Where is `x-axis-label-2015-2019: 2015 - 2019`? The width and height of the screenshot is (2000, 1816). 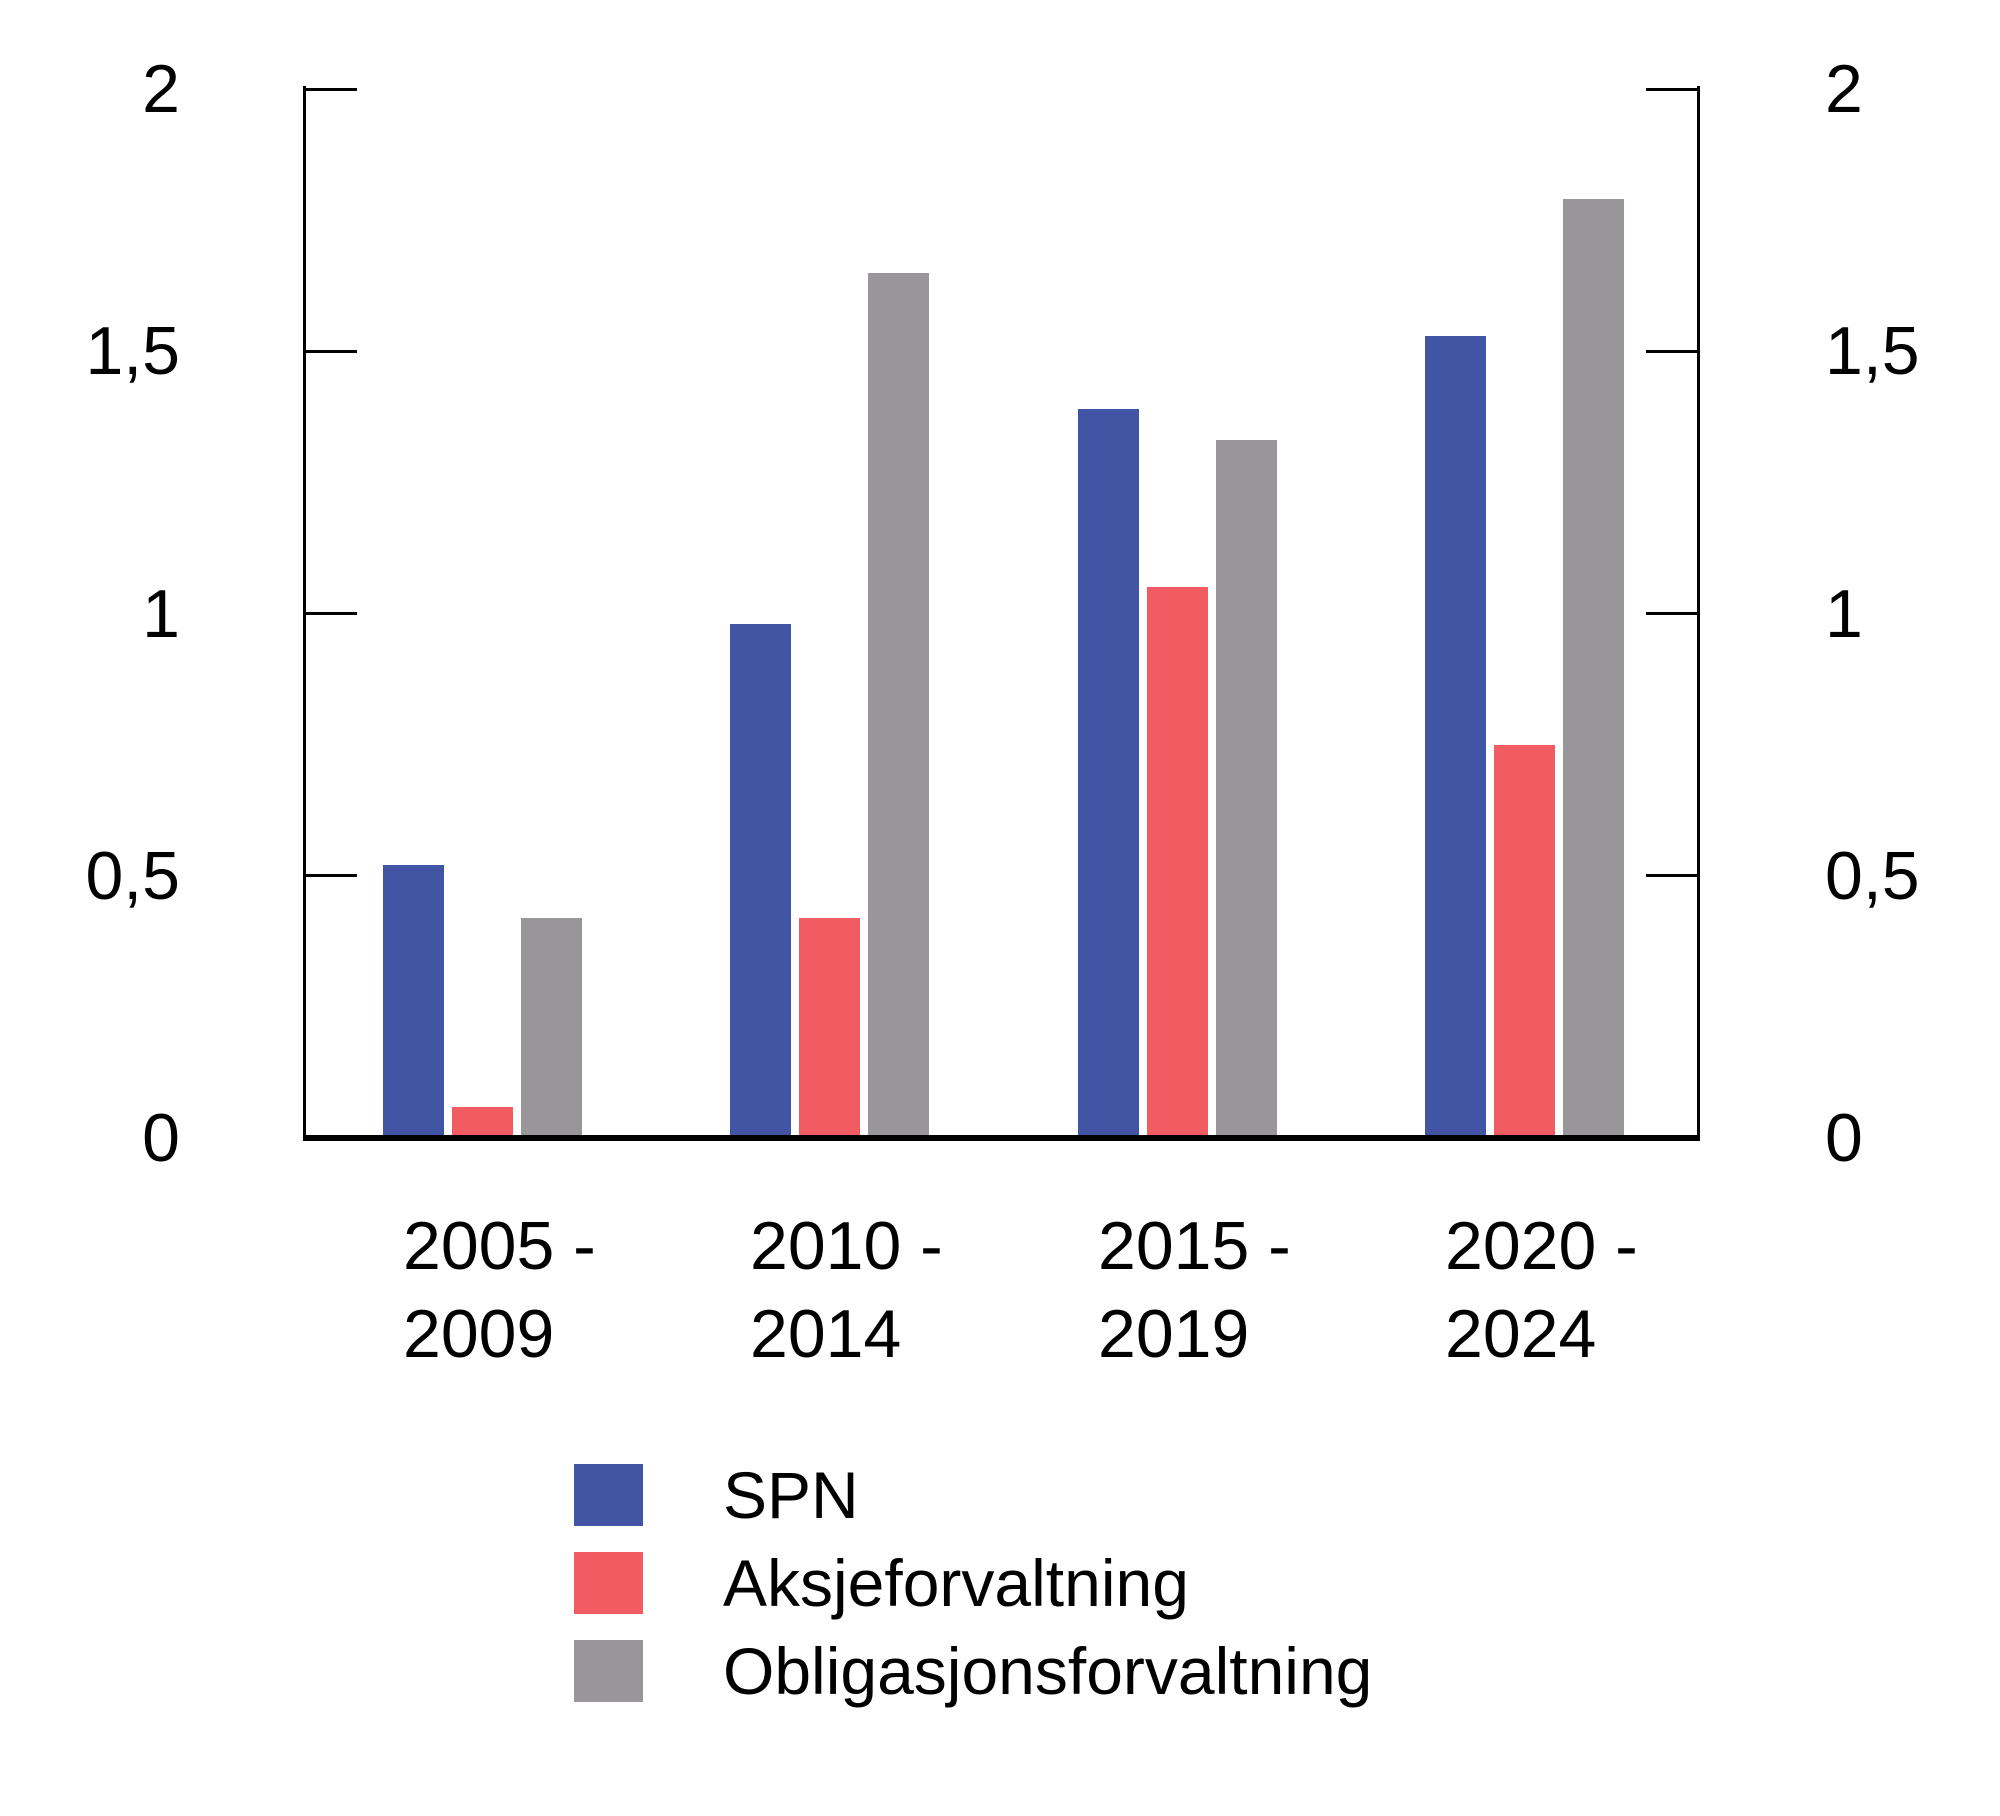 x-axis-label-2015-2019: 2015 - 2019 is located at coordinates (1194, 1290).